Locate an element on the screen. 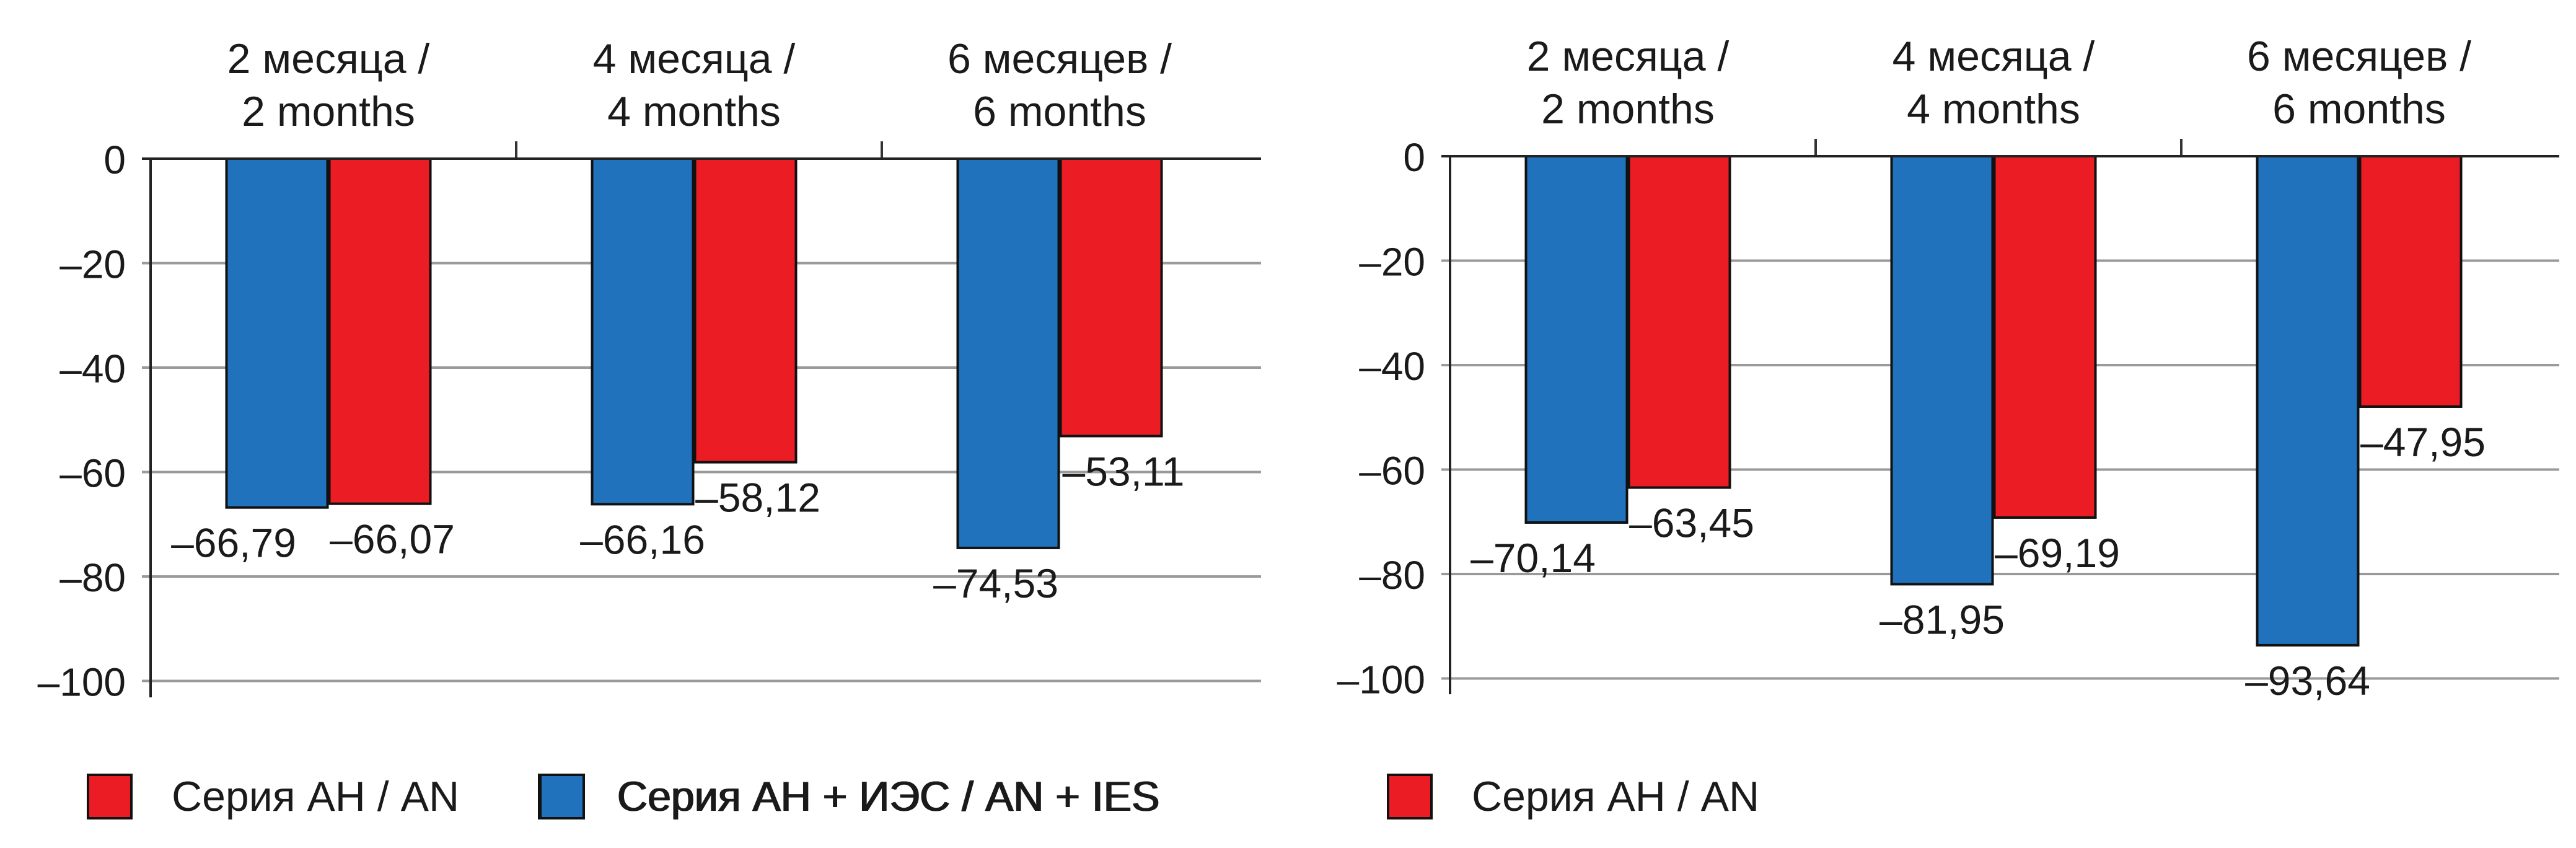 Image resolution: width=2576 pixels, height=848 pixels. data-label-red: –53,11 is located at coordinates (1124, 471).